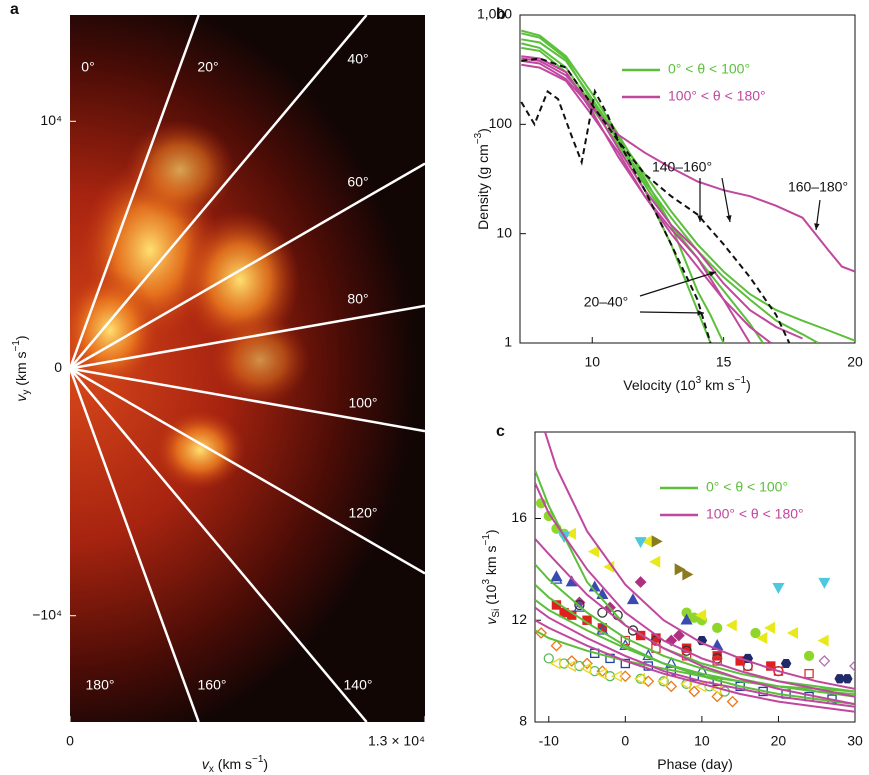 Image resolution: width=869 pixels, height=775 pixels. What do you see at coordinates (211, 769) in the screenshot?
I see `label-part: x` at bounding box center [211, 769].